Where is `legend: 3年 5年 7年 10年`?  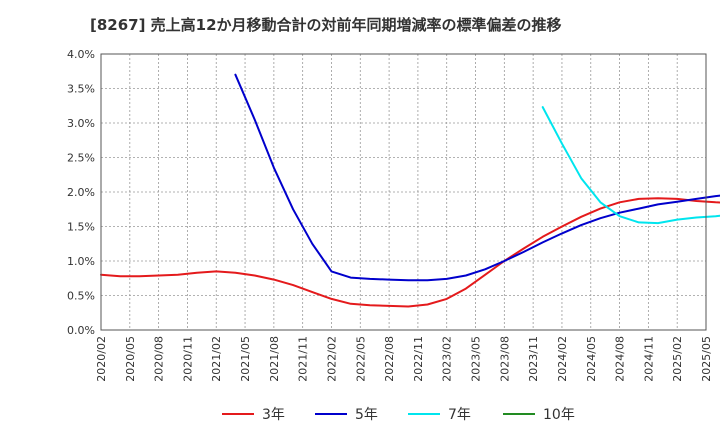 legend: 3年 5年 7年 10年 is located at coordinates (398, 415).